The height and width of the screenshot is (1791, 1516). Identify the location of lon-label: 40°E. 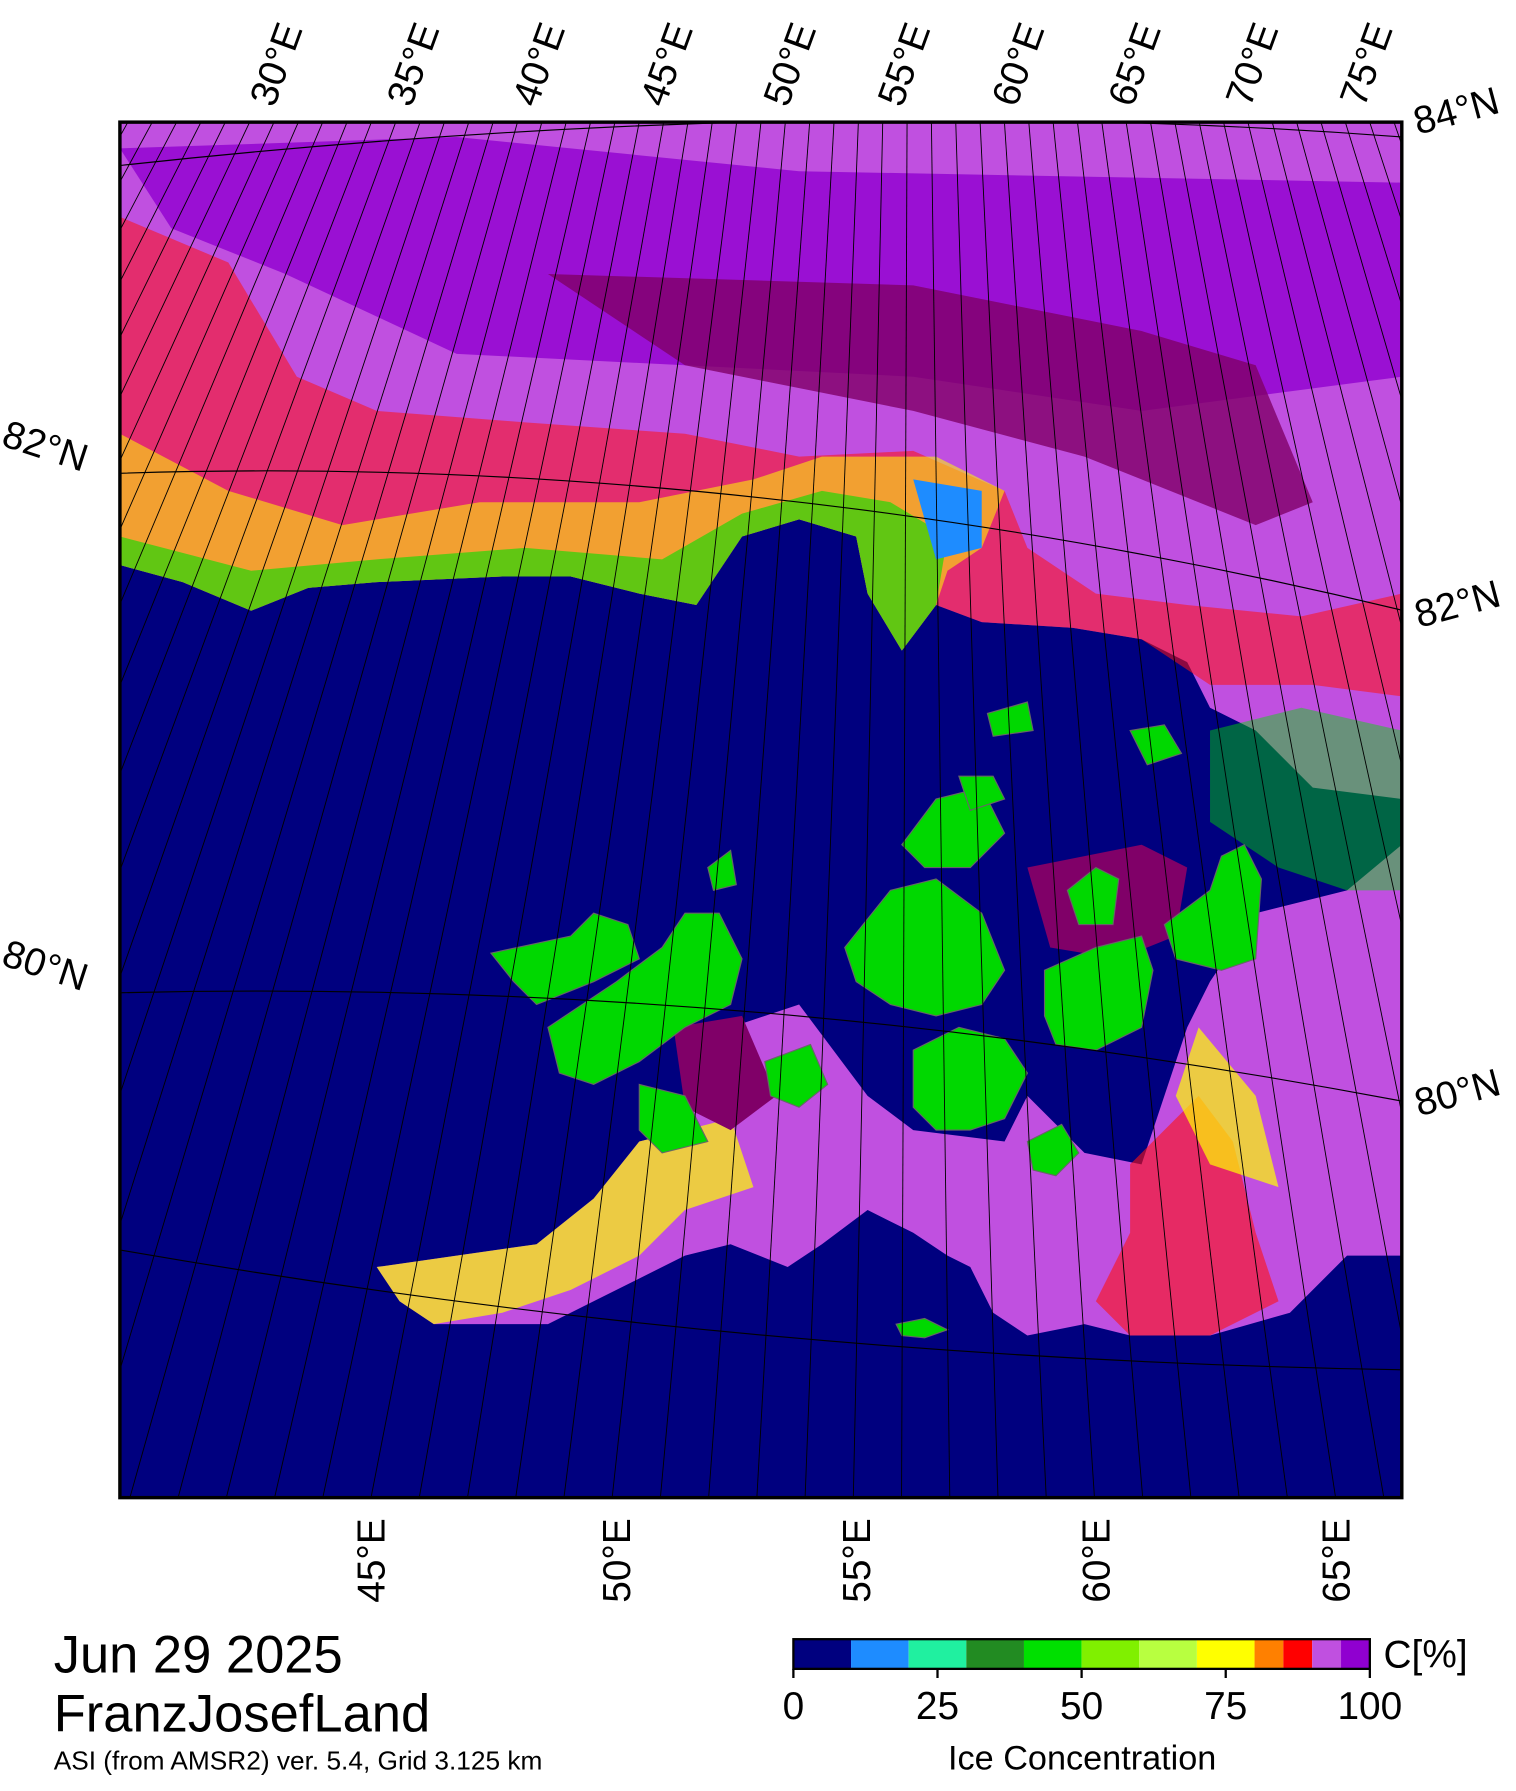
(539, 64).